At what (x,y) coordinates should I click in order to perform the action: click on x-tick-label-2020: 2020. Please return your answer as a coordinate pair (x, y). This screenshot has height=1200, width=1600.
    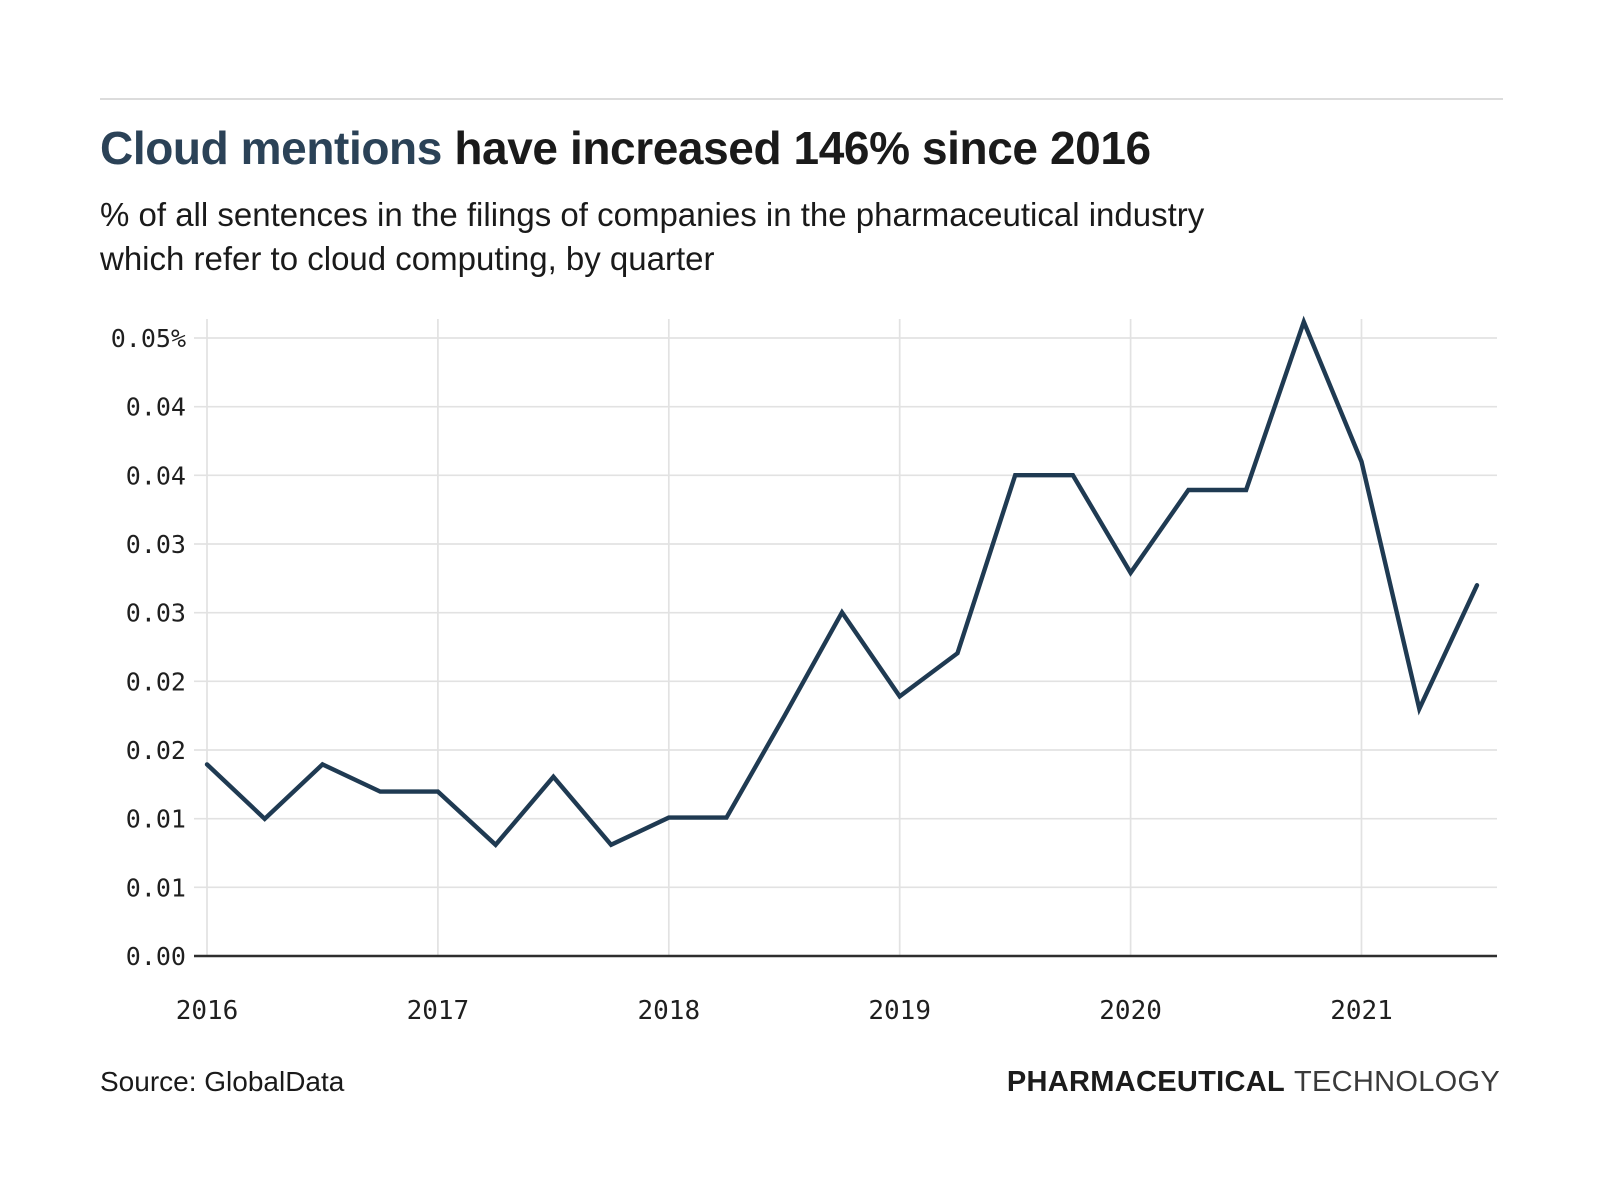
    Looking at the image, I should click on (1130, 1011).